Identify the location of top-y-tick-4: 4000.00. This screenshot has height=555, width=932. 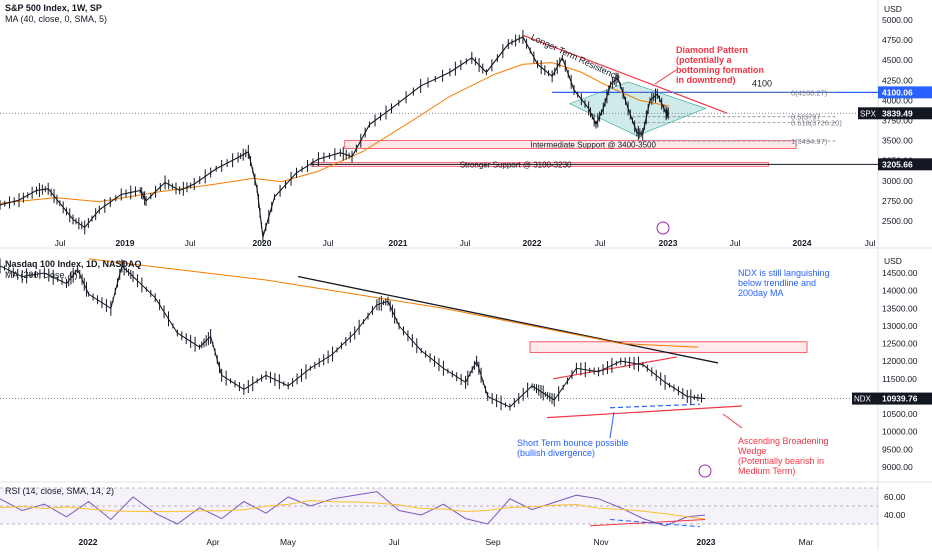
(897, 100).